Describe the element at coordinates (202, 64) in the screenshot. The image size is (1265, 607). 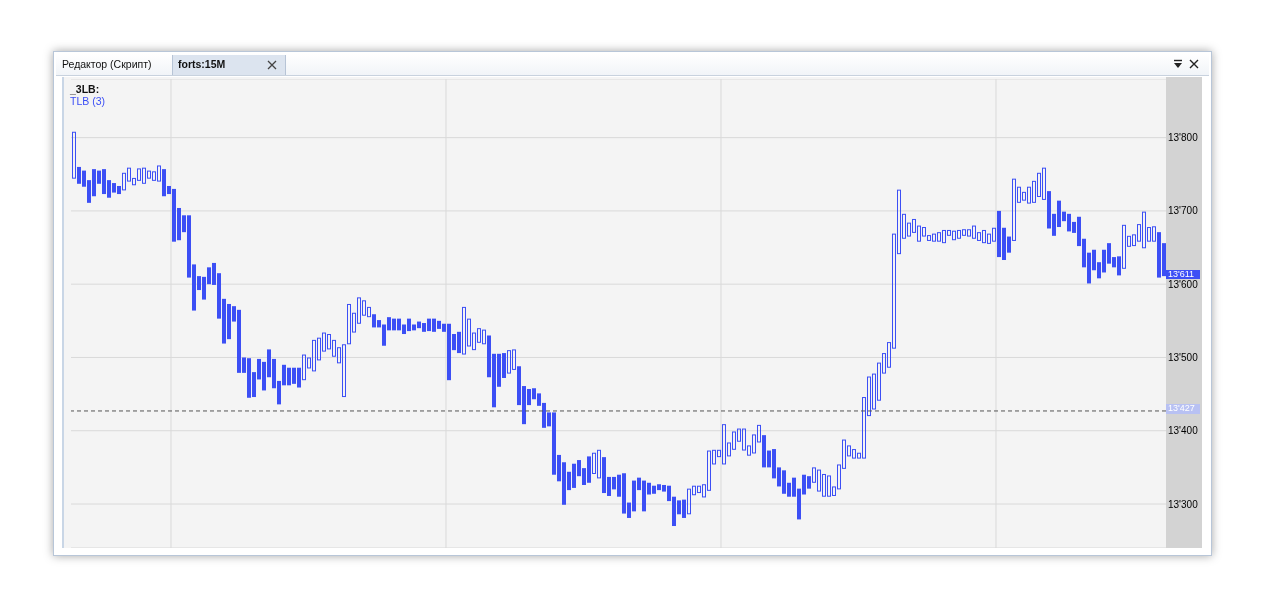
I see `text: forts:15M` at that location.